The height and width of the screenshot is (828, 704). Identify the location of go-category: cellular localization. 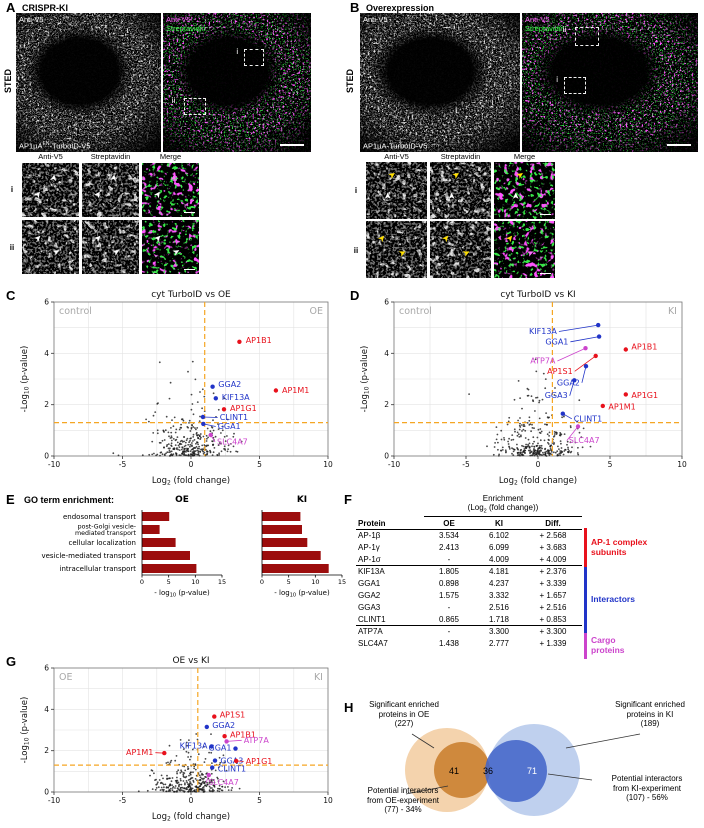
(102, 543).